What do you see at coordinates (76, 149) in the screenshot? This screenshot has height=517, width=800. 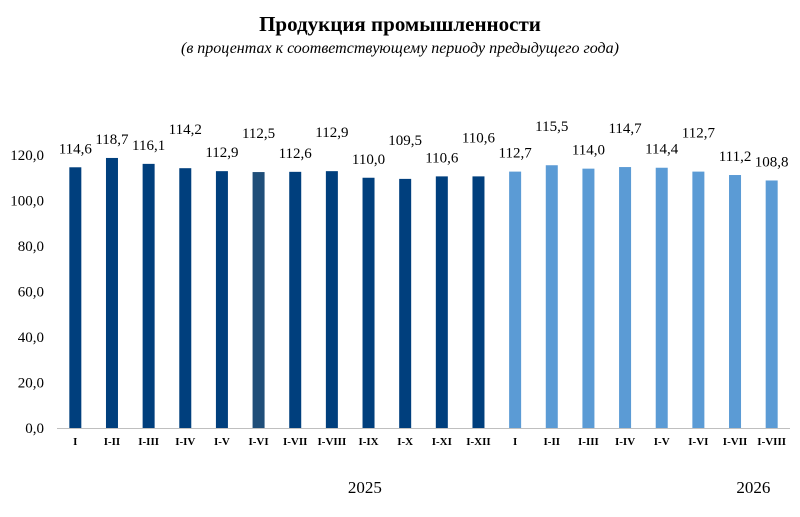 I see `data-label: 114,6` at bounding box center [76, 149].